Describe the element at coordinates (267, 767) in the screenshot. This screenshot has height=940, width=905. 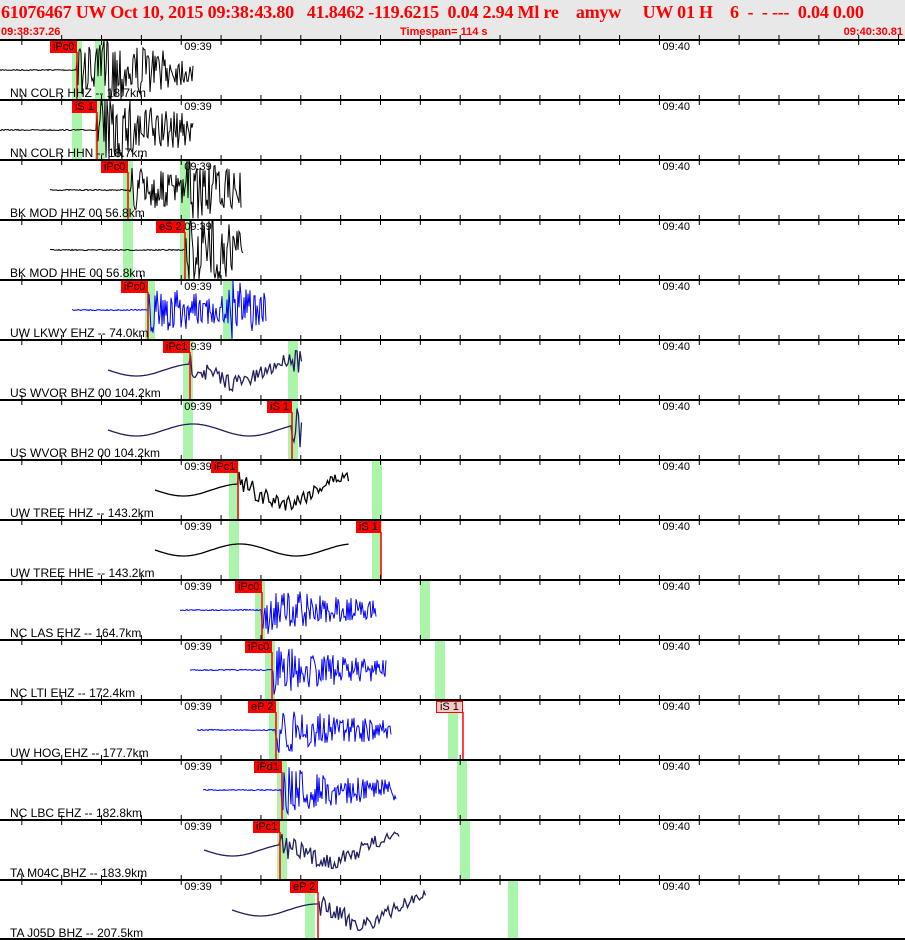
I see `pick-label: iPd1` at that location.